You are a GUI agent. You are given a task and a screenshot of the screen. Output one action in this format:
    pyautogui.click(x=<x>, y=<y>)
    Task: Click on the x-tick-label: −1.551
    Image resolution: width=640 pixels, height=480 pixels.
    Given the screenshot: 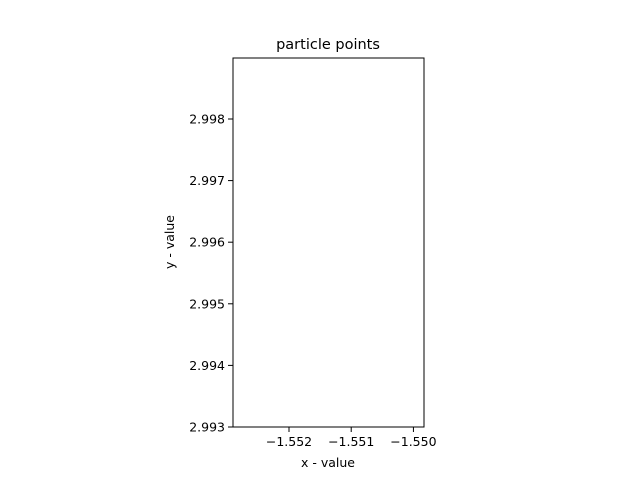 What is the action you would take?
    pyautogui.click(x=351, y=441)
    